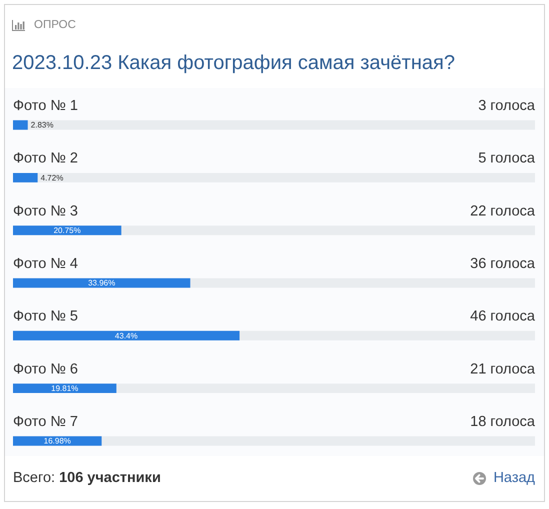 This screenshot has width=549, height=509. What do you see at coordinates (507, 158) in the screenshot?
I see `annotation: 5 голоса` at bounding box center [507, 158].